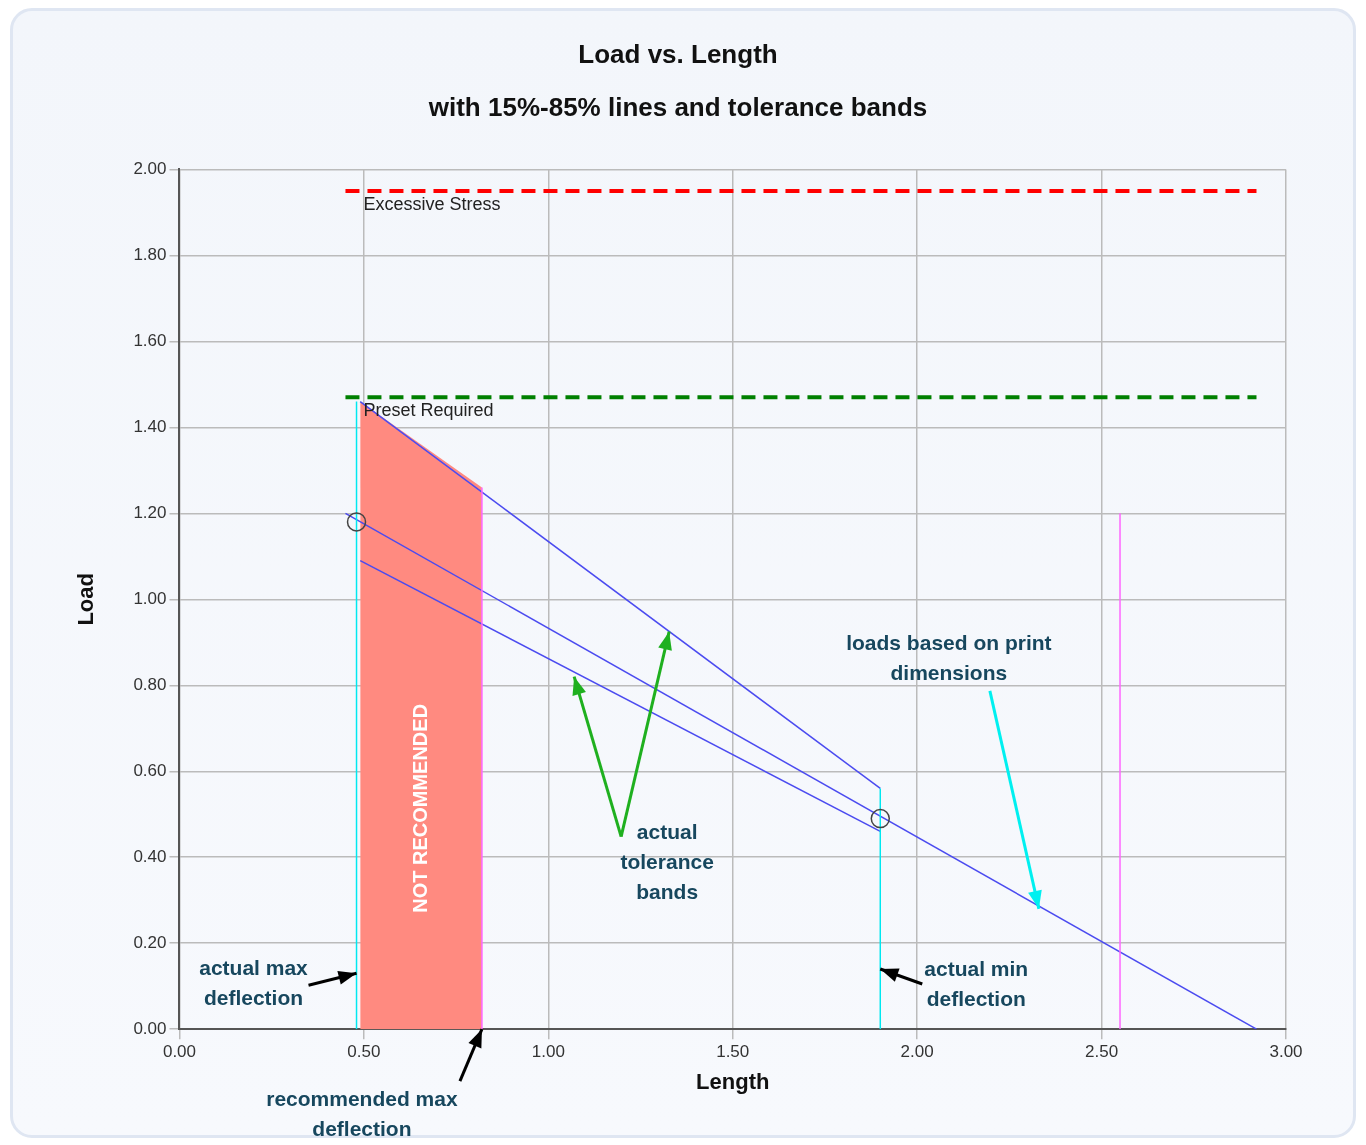  I want to click on x-tick-label: 1.50, so click(733, 1052).